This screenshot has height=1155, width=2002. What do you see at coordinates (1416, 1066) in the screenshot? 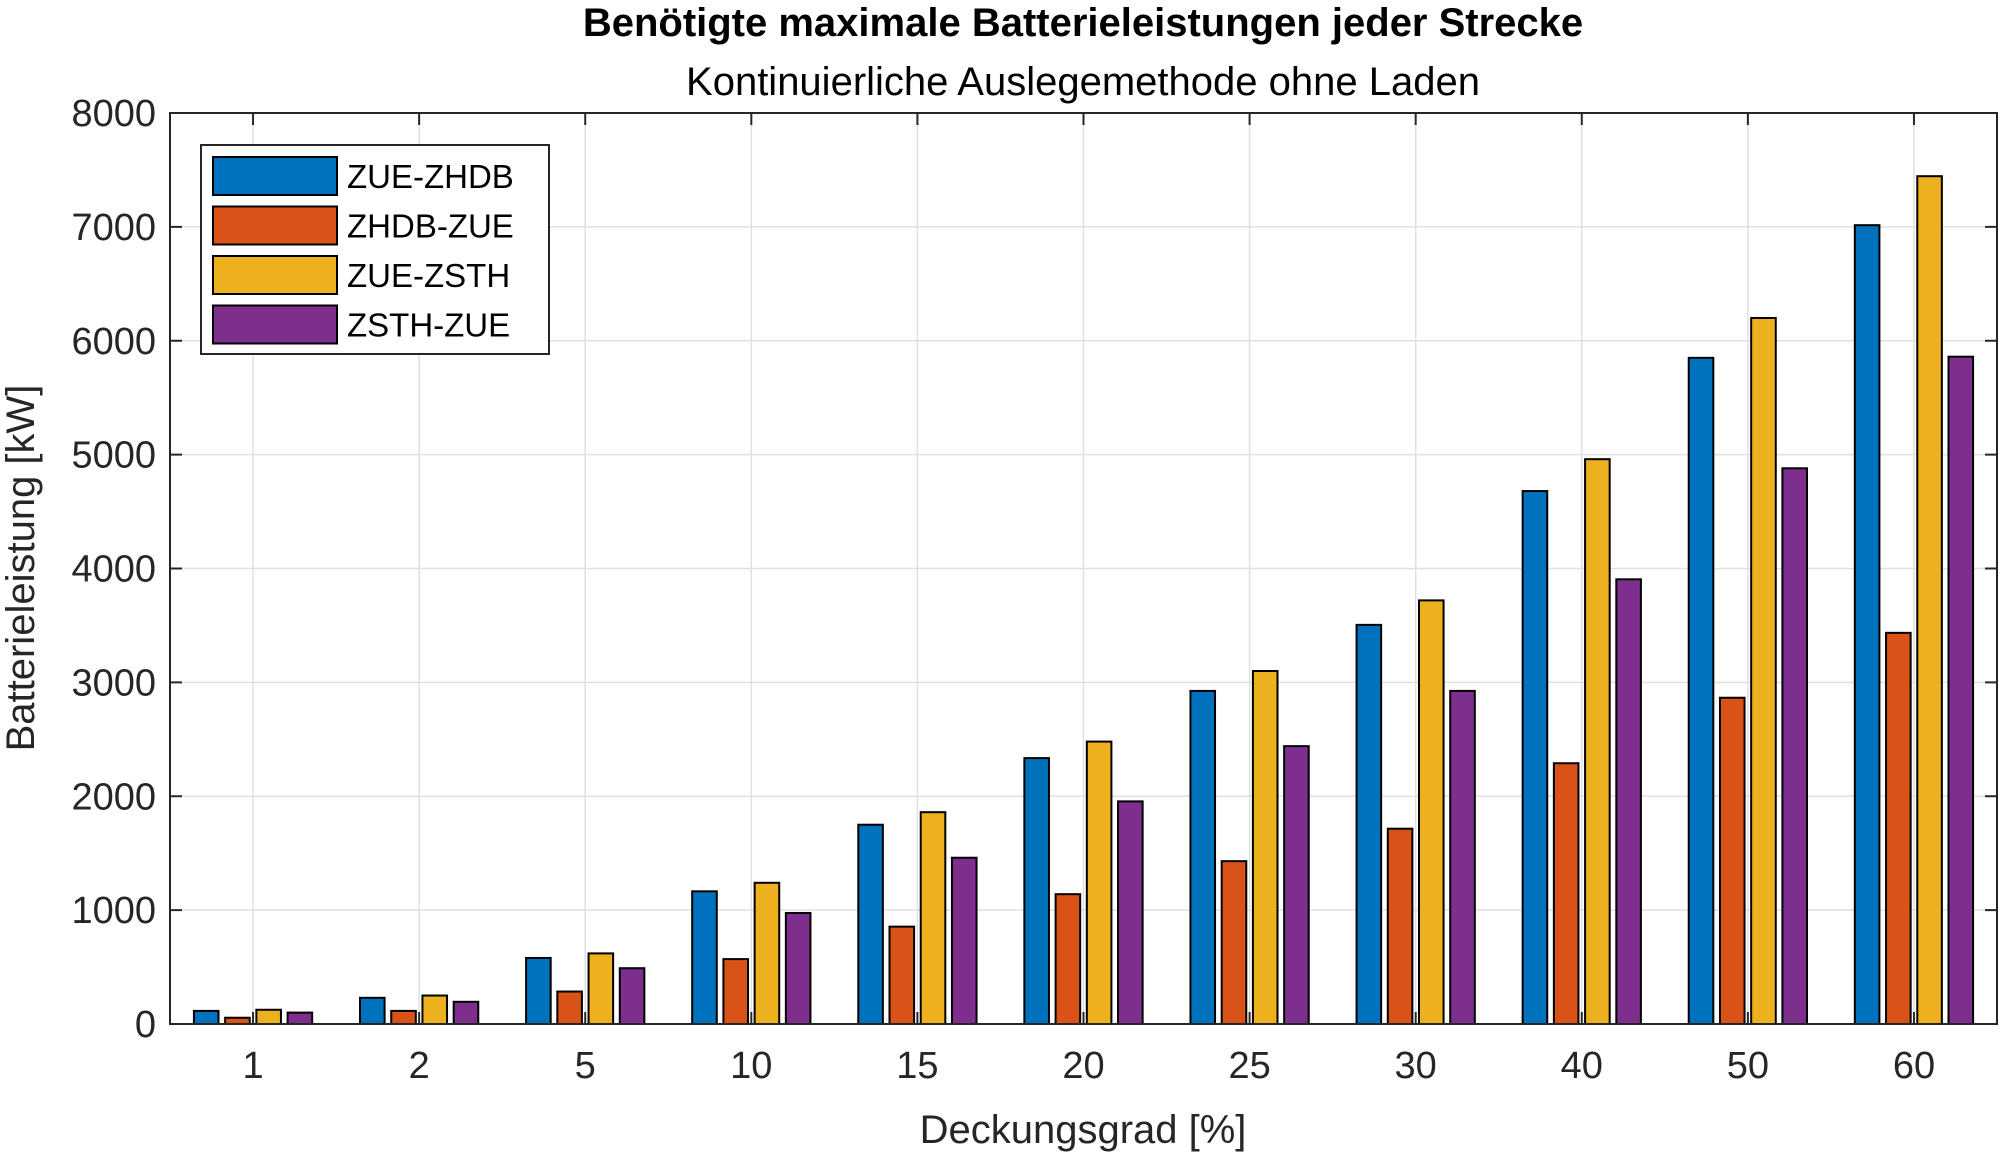
I see `x-tick-label: 30` at bounding box center [1416, 1066].